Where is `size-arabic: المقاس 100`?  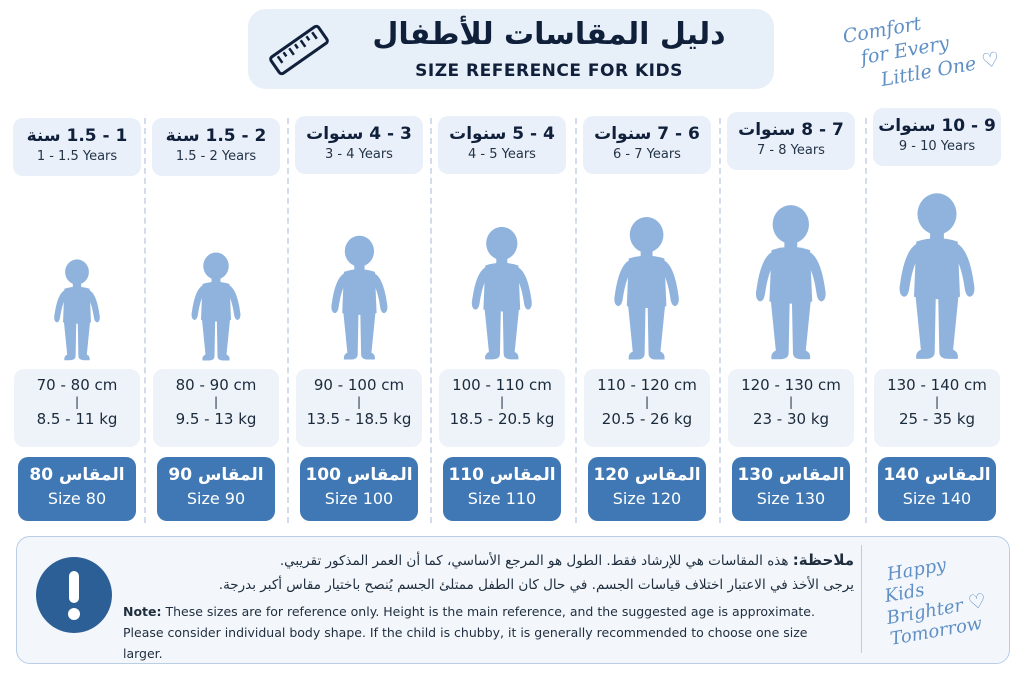 size-arabic: المقاس 100 is located at coordinates (359, 475).